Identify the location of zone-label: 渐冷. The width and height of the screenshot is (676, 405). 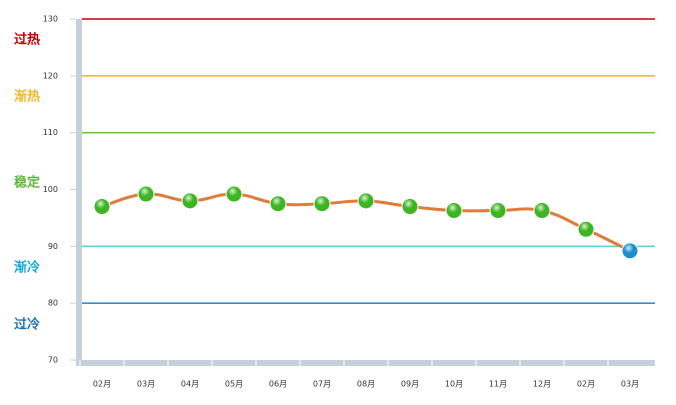
(27, 268).